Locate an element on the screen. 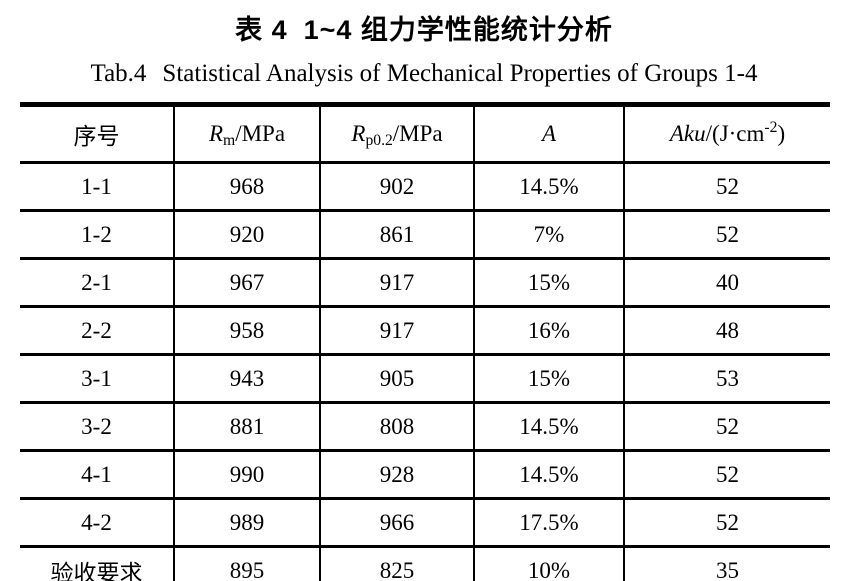 Image resolution: width=848 pixels, height=581 pixels. table-cell: 943 is located at coordinates (247, 378).